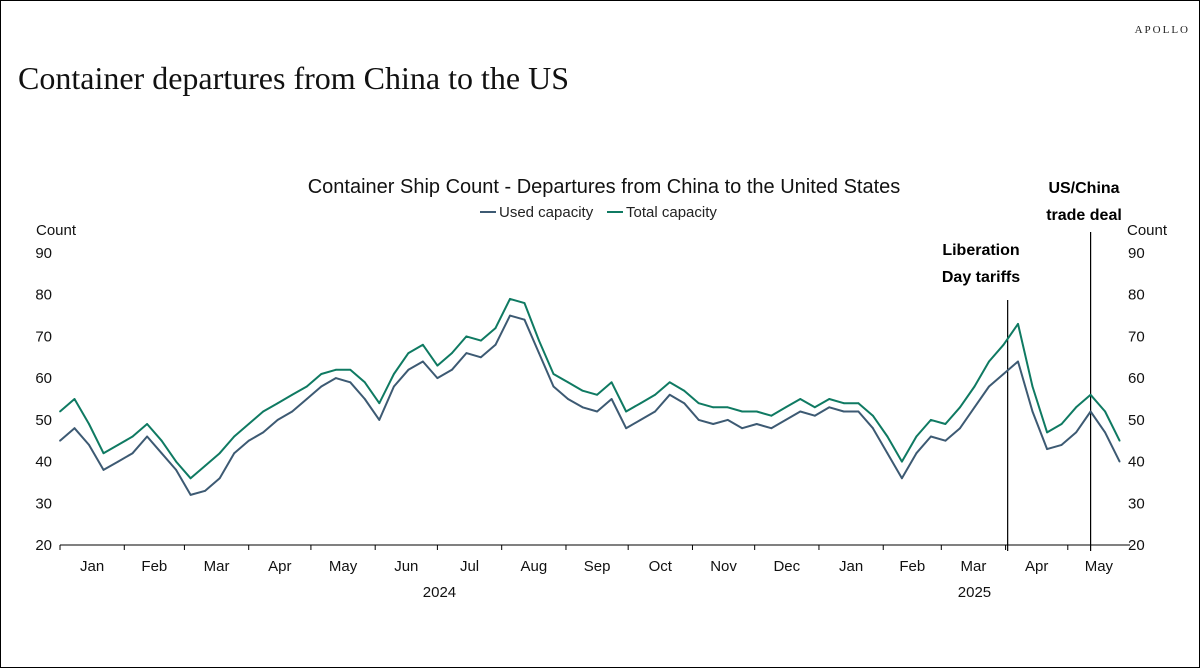 The width and height of the screenshot is (1200, 668). I want to click on y-tick-label-left: 50, so click(43, 420).